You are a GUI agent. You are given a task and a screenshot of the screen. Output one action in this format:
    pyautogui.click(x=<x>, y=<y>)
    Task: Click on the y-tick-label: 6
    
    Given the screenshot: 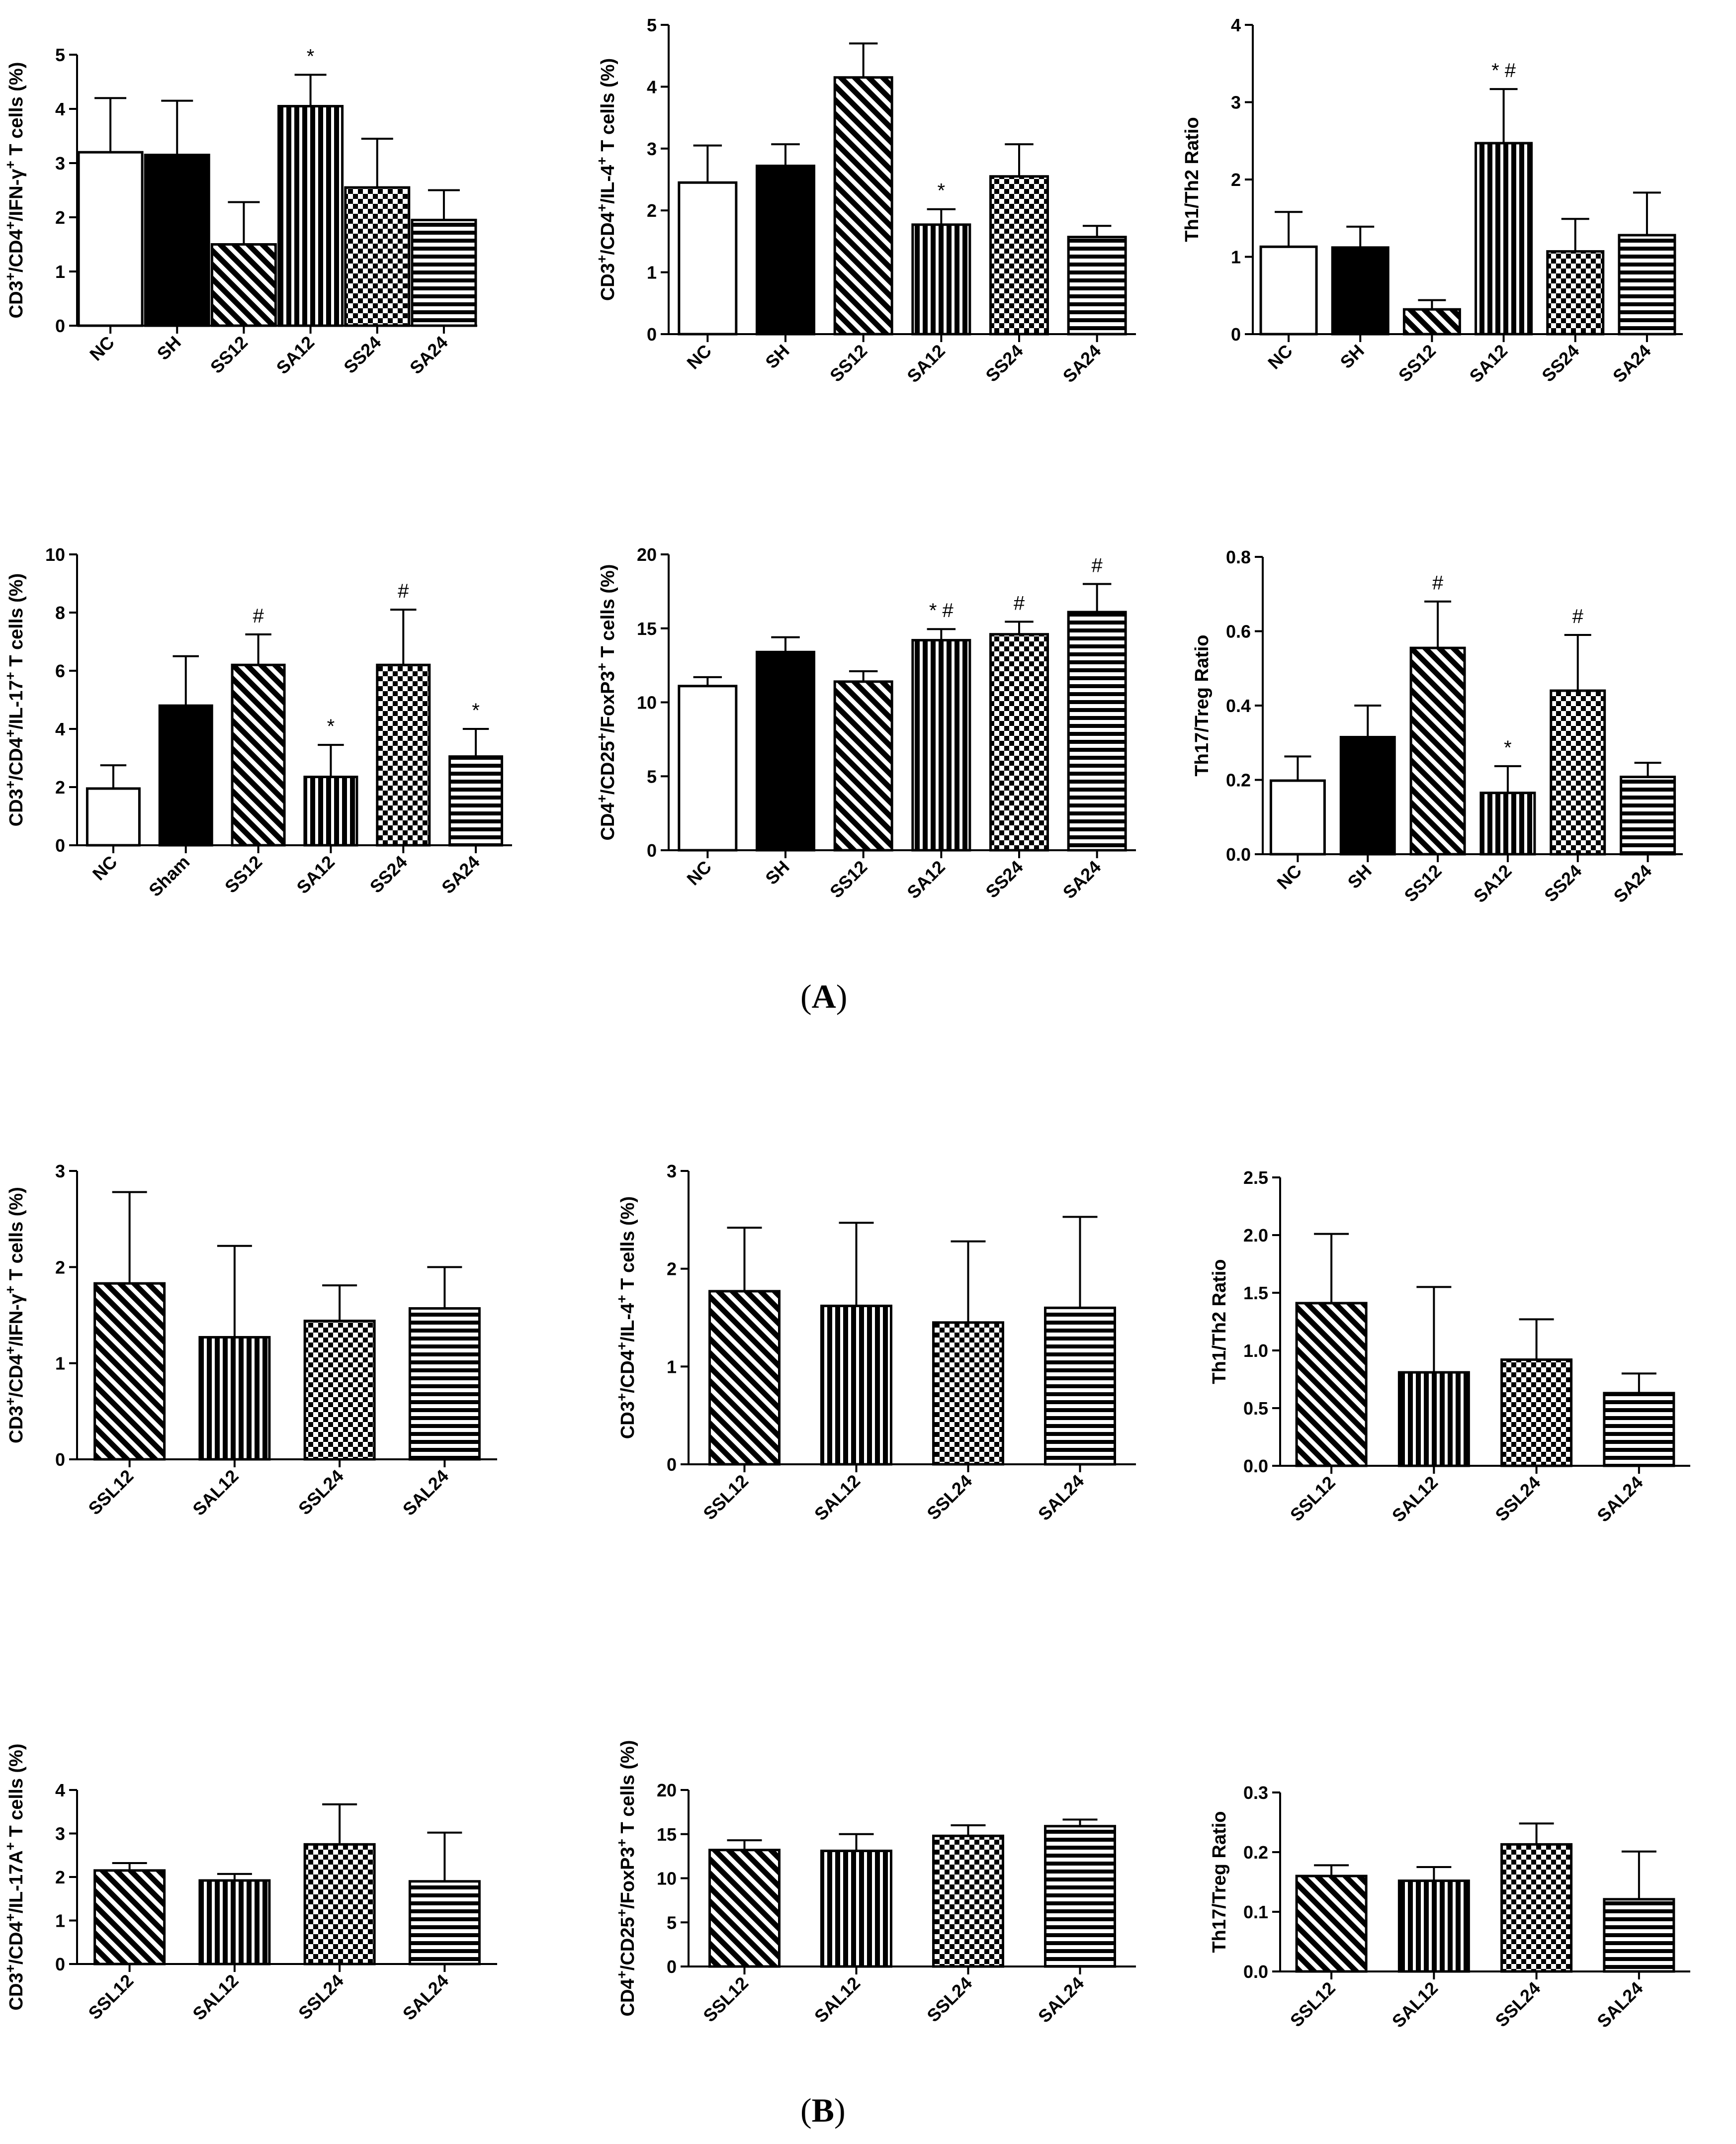 What is the action you would take?
    pyautogui.click(x=60, y=671)
    